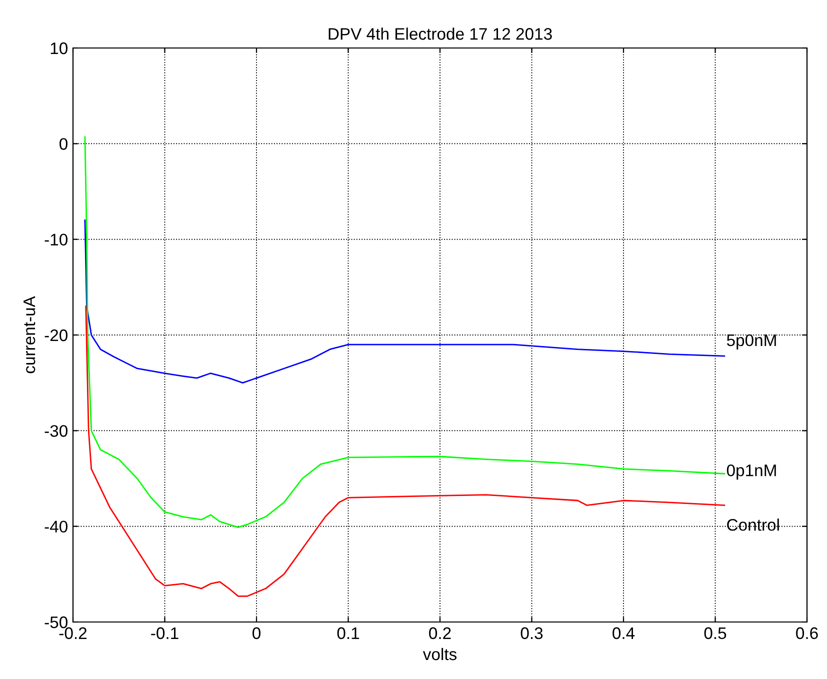 The width and height of the screenshot is (827, 679). Describe the element at coordinates (56, 335) in the screenshot. I see `y-tick-label: -20` at that location.